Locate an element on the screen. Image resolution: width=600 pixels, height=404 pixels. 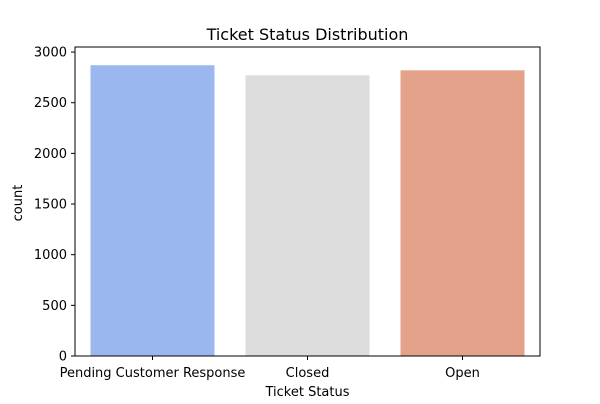
y-tick-label: 1500 is located at coordinates (50, 205).